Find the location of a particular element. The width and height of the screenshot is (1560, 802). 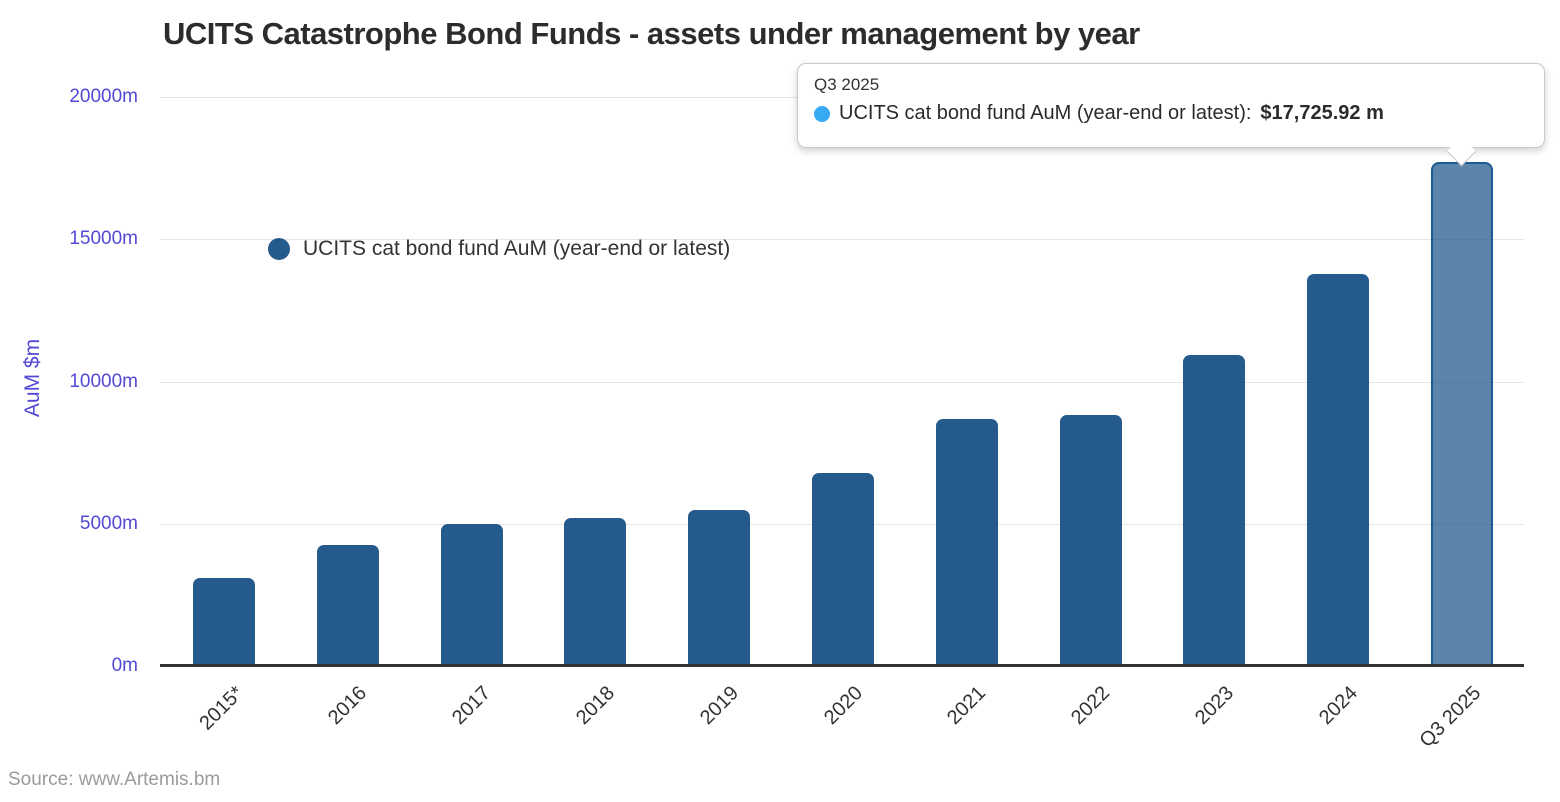

source-link: Source: www.Artemis.bm is located at coordinates (114, 779).